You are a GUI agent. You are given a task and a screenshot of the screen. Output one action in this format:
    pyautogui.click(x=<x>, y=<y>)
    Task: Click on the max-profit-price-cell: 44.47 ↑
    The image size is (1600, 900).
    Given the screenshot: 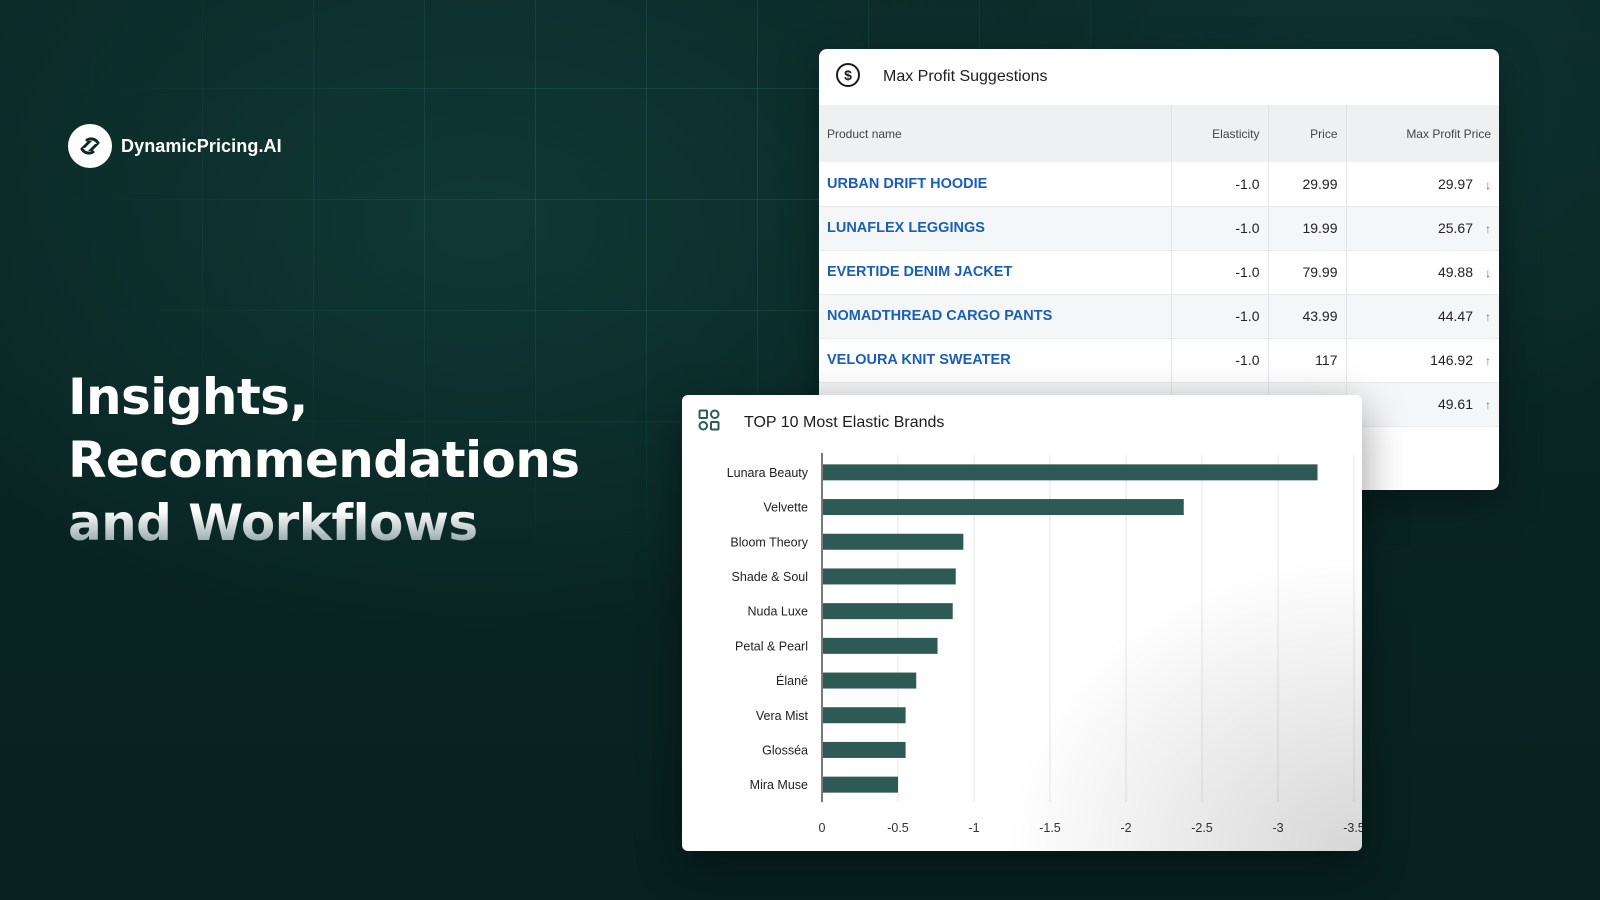 What is the action you would take?
    pyautogui.click(x=1422, y=316)
    